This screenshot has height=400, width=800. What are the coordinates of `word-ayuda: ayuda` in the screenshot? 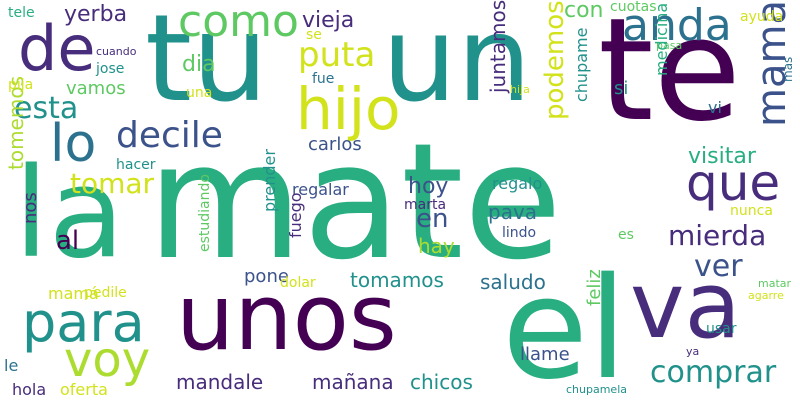 It's located at (762, 17).